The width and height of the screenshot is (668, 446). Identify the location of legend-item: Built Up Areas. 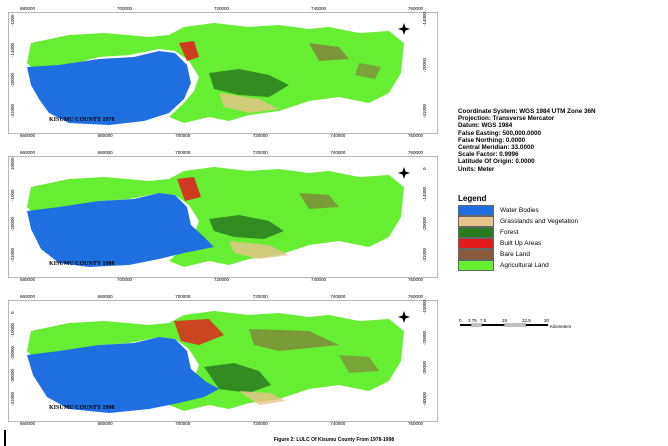
(543, 243).